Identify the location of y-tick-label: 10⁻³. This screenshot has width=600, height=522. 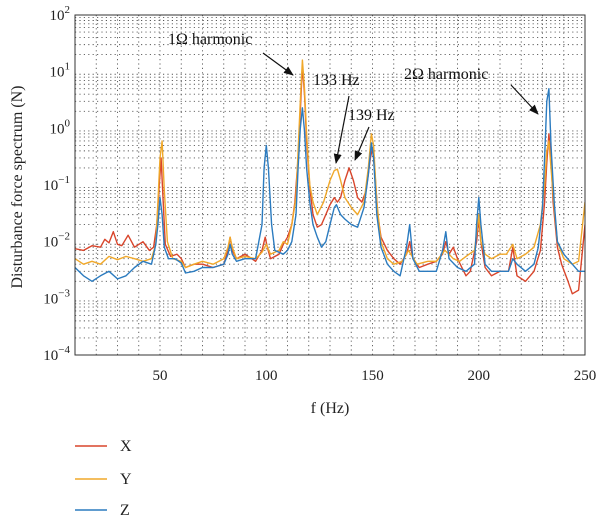
(56, 297).